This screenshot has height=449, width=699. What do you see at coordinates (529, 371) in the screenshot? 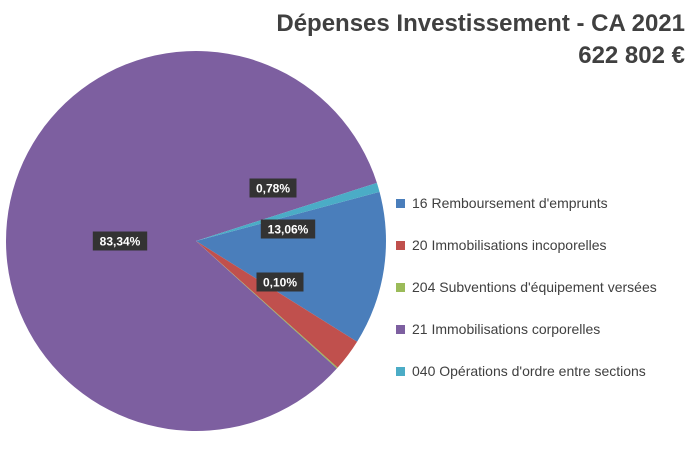
I see `legend-label: 040 Opérations d'ordre entre sections` at bounding box center [529, 371].